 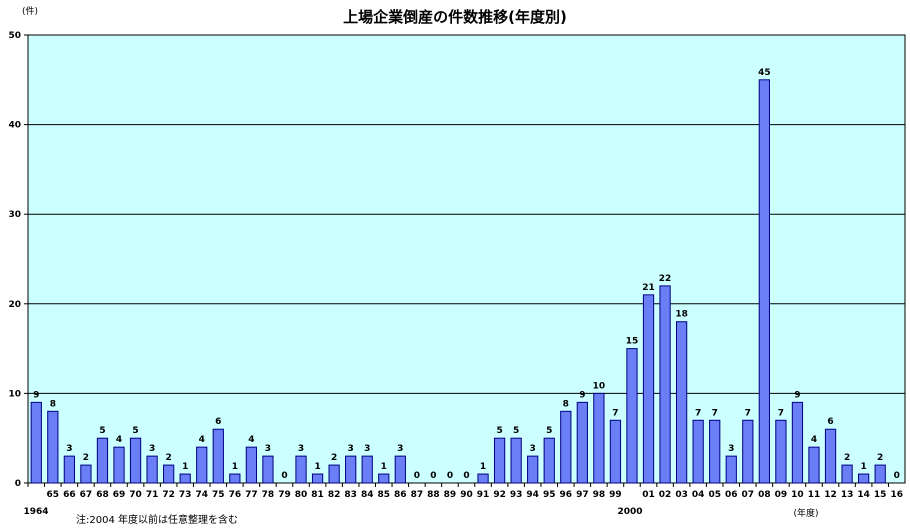 I want to click on x-tick-label: 76, so click(x=235, y=495).